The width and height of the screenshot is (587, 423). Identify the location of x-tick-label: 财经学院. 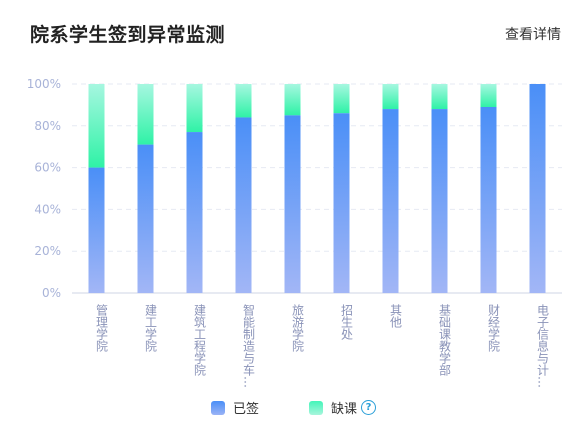
(494, 328).